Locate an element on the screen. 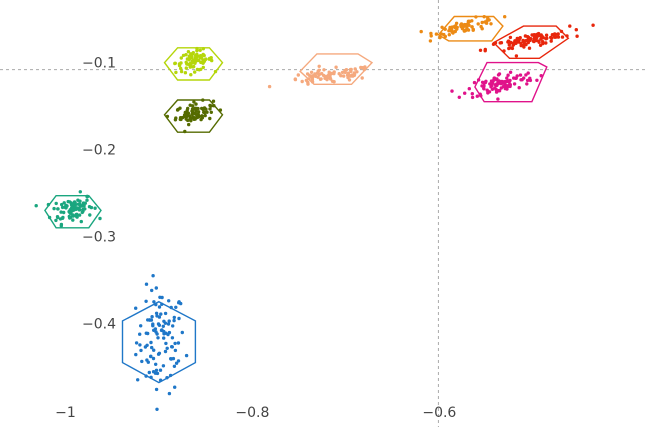  cluster-3-points is located at coordinates (194, 116).